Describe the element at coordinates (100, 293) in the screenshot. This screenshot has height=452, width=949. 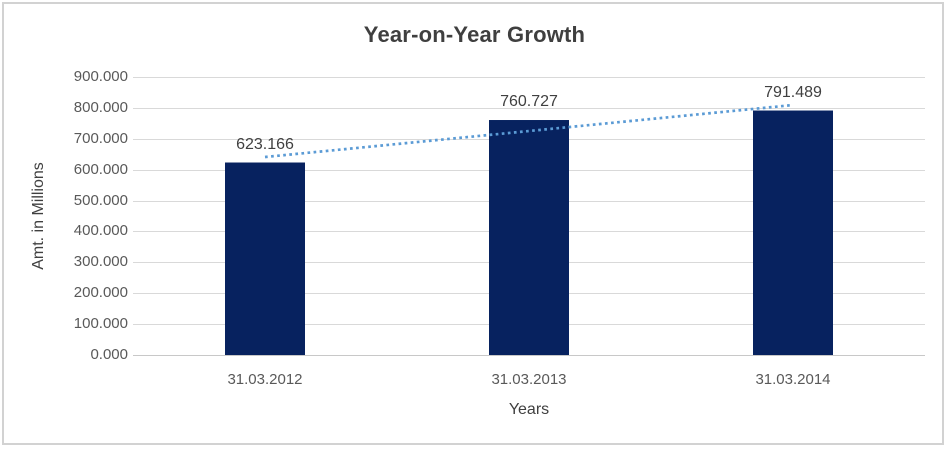
I see `y-tick-label: 200.000` at that location.